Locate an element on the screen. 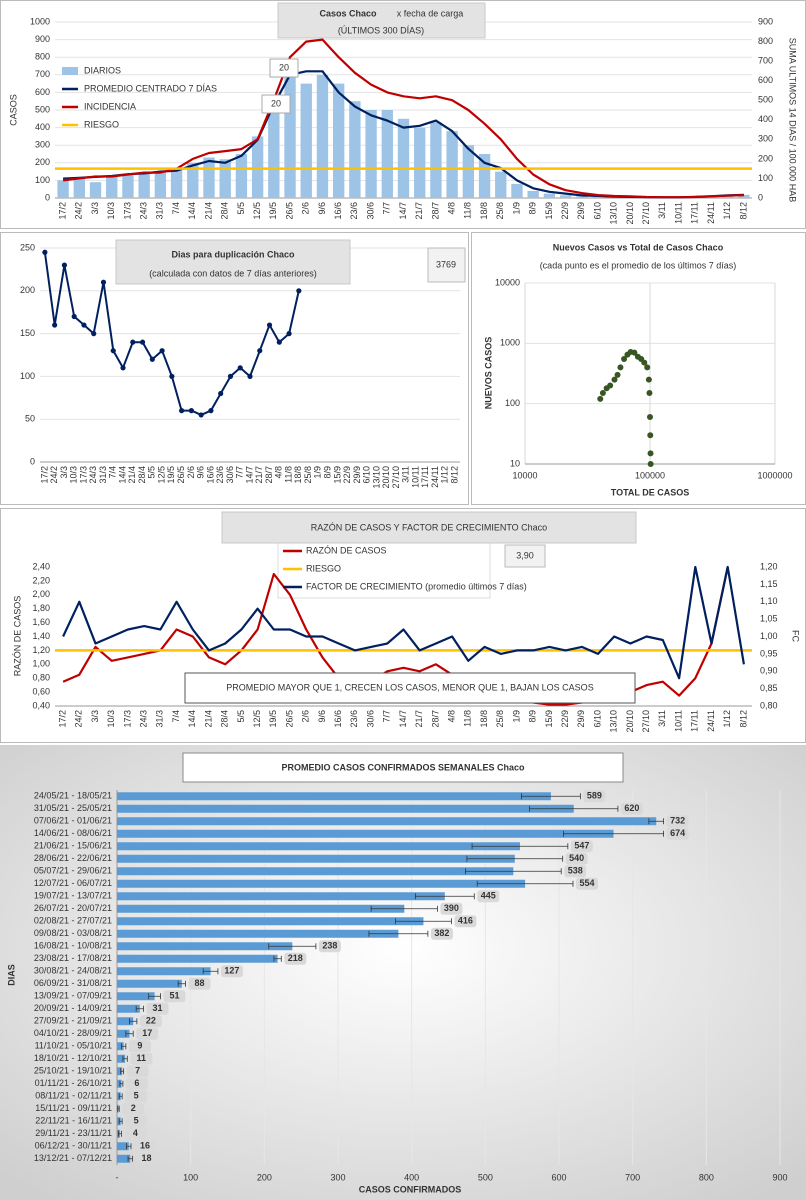 This screenshot has height=1200, width=806. value-label: 31 is located at coordinates (158, 1008).